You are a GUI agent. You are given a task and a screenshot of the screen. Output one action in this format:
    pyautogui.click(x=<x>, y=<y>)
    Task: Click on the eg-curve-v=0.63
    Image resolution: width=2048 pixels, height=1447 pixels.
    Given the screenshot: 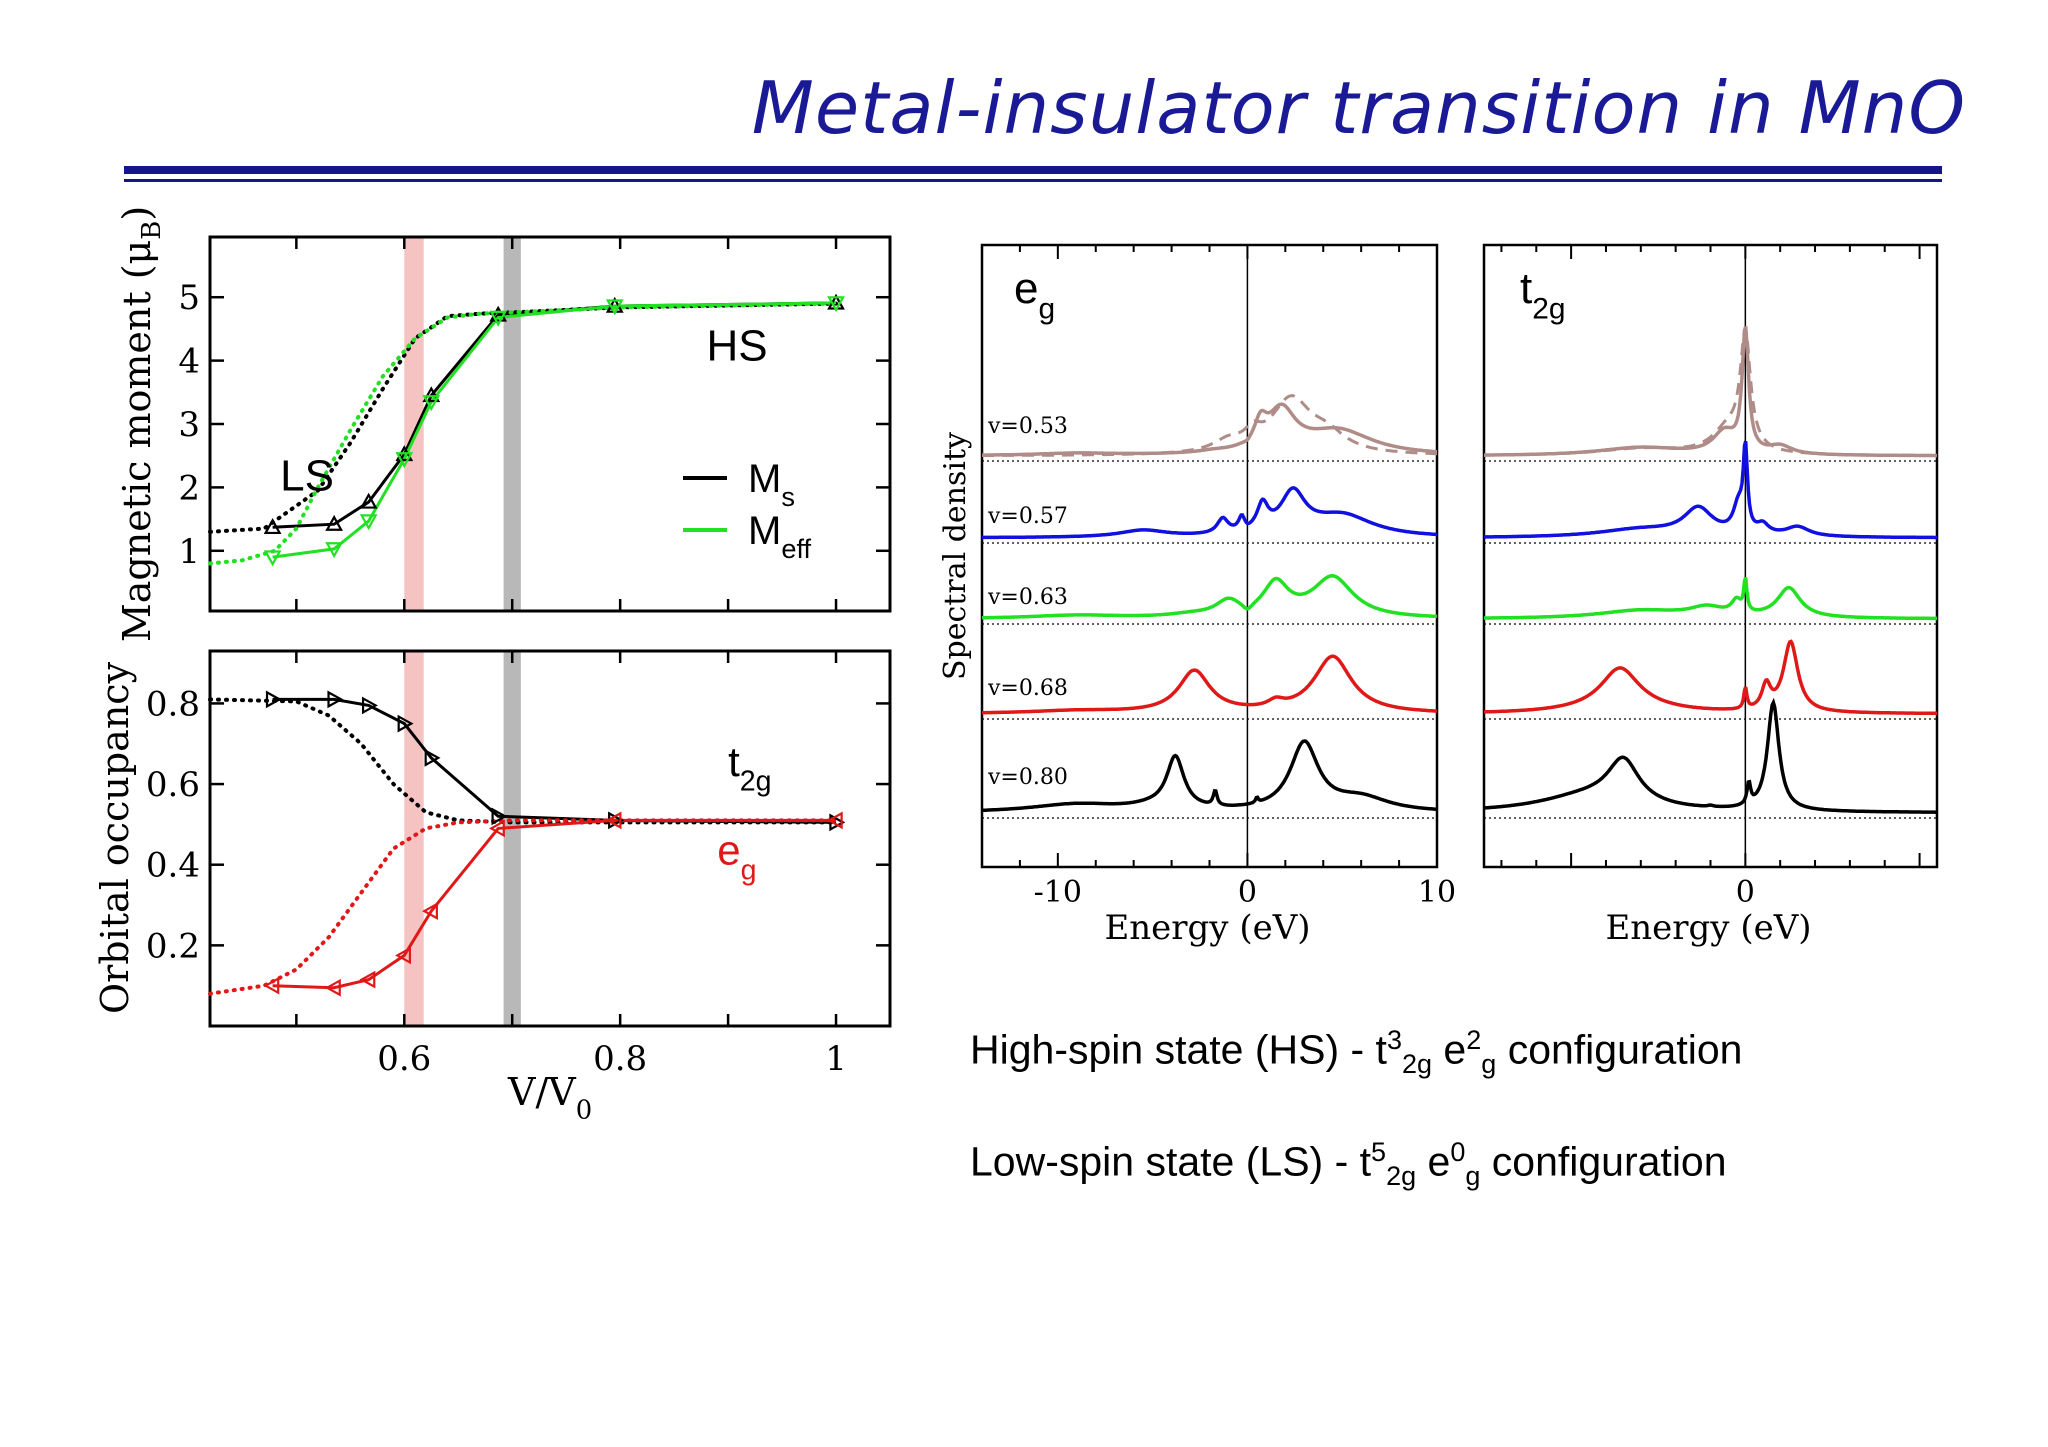 What is the action you would take?
    pyautogui.click(x=1209, y=597)
    